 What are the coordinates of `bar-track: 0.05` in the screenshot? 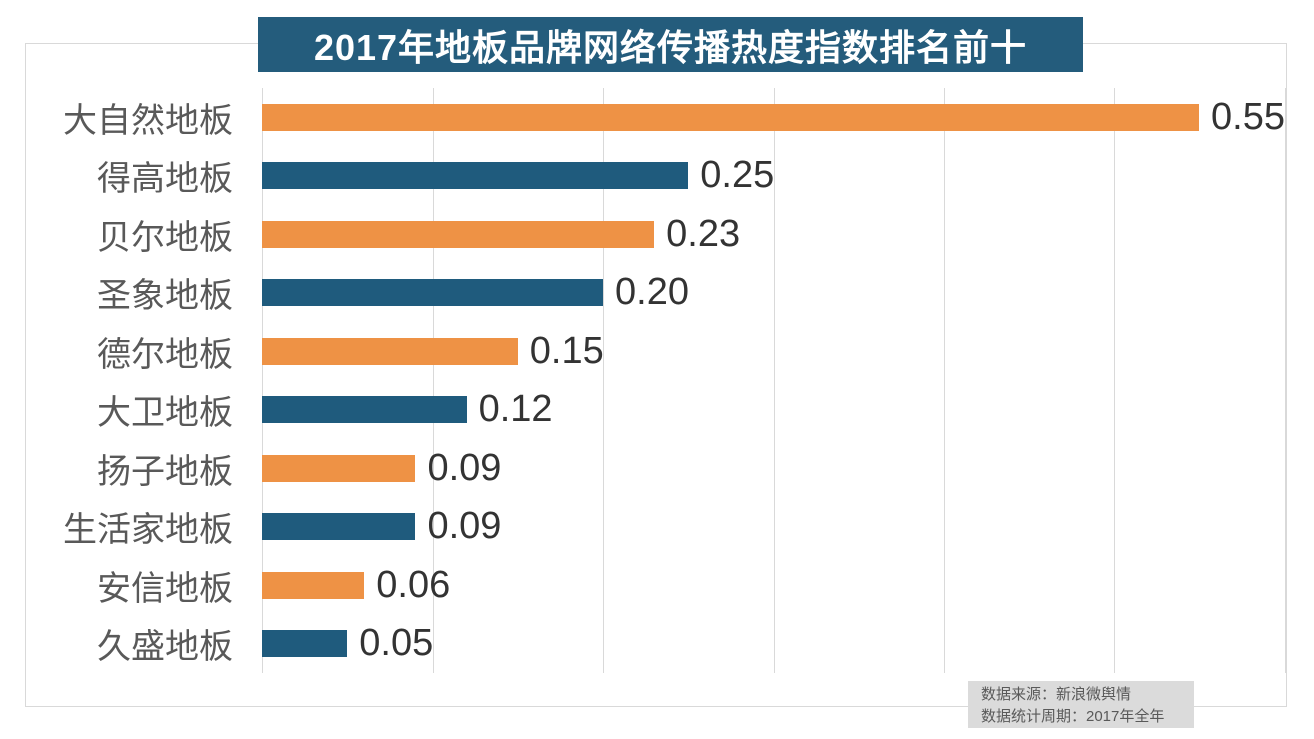 It's located at (773, 644).